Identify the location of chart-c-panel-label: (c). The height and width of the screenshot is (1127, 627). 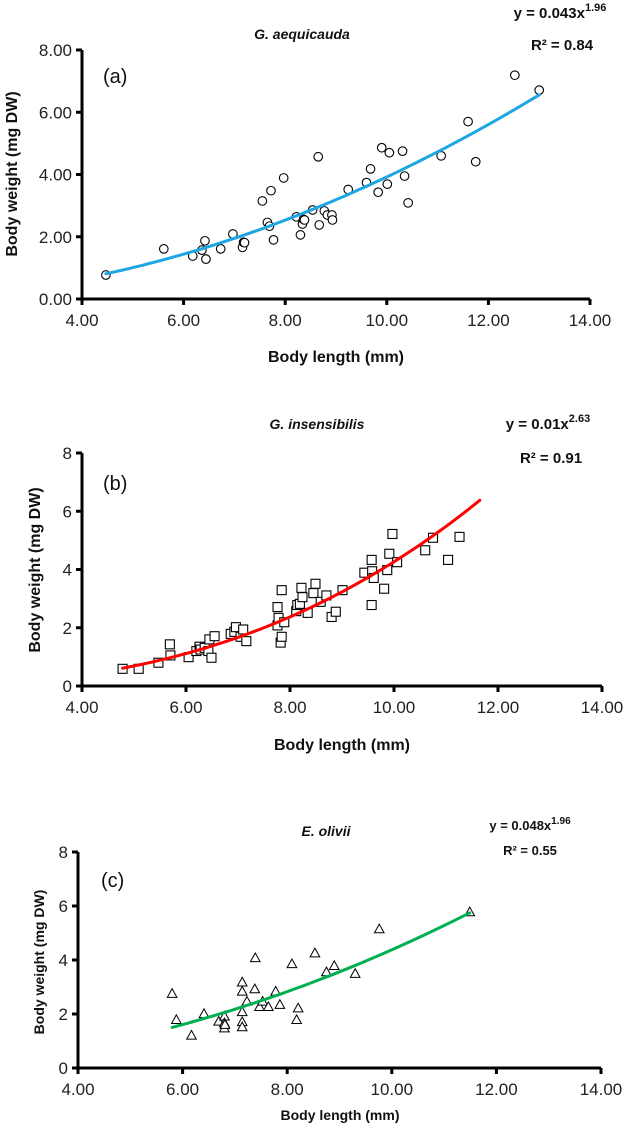
(112, 881).